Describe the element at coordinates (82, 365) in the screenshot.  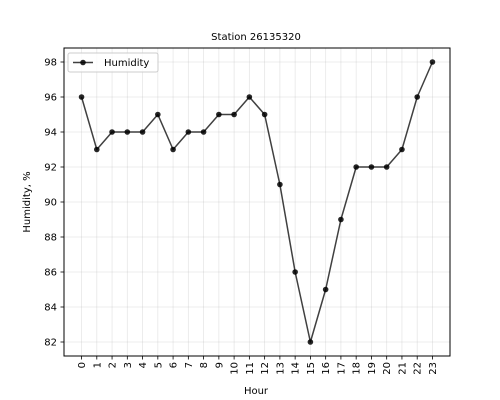
I see `x-tick-label: 0` at that location.